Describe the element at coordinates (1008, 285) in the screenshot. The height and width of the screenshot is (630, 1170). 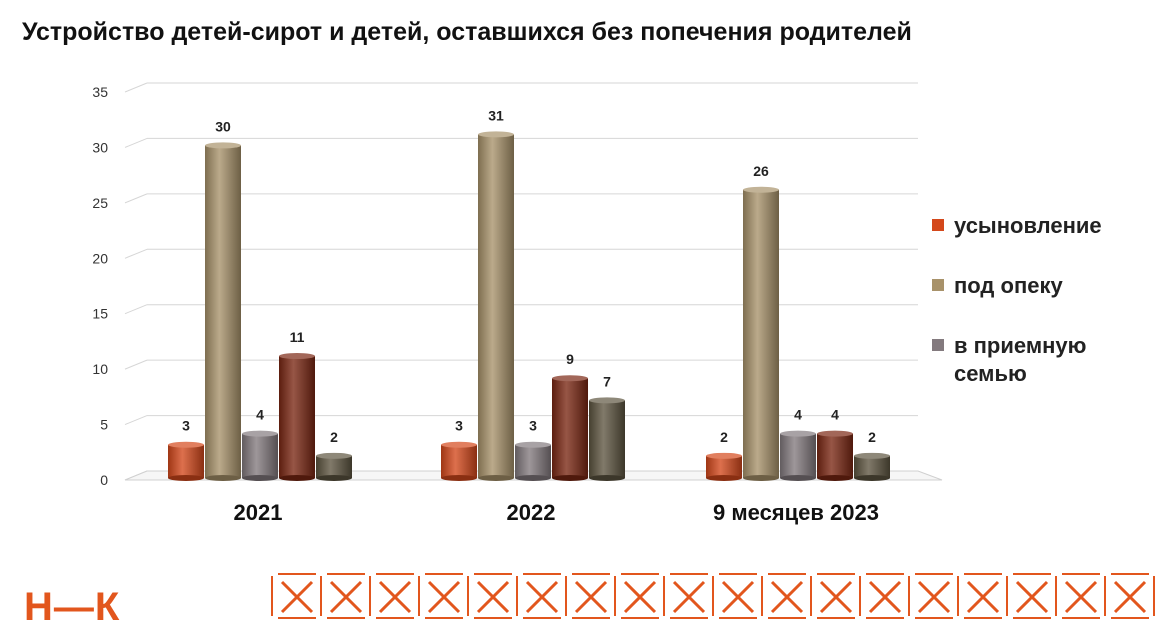
I see `legend-label: под опеку` at that location.